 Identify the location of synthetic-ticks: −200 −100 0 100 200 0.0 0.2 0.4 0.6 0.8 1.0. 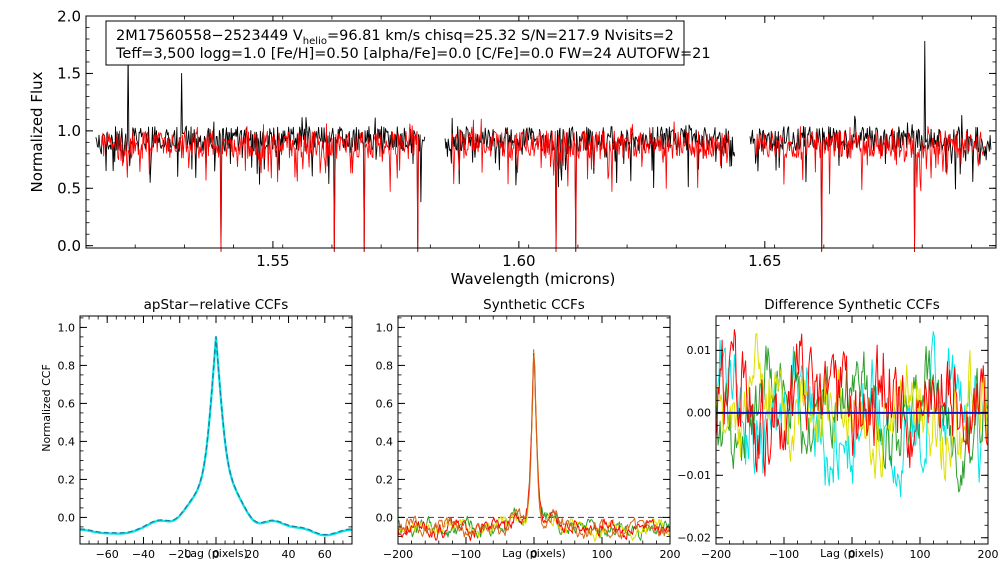
(528, 438).